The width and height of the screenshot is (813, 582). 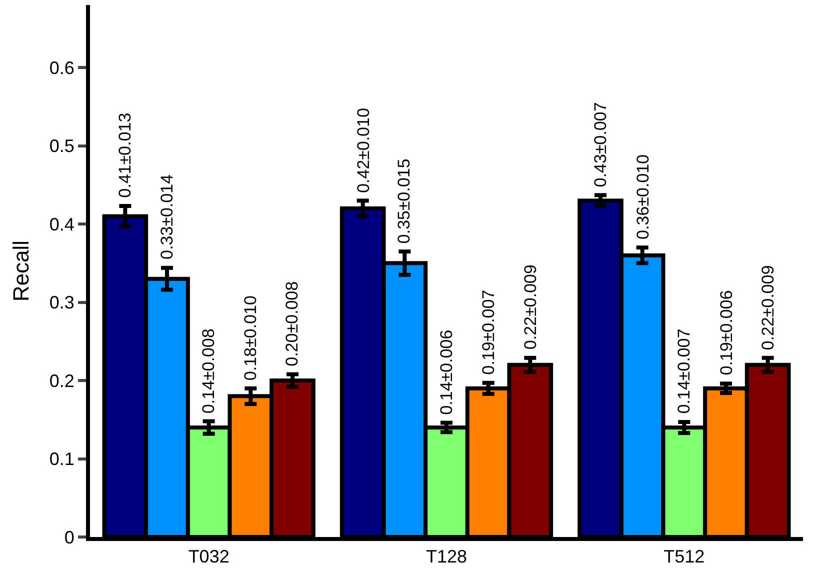 What do you see at coordinates (61, 68) in the screenshot?
I see `y-tick-label: 0.6` at bounding box center [61, 68].